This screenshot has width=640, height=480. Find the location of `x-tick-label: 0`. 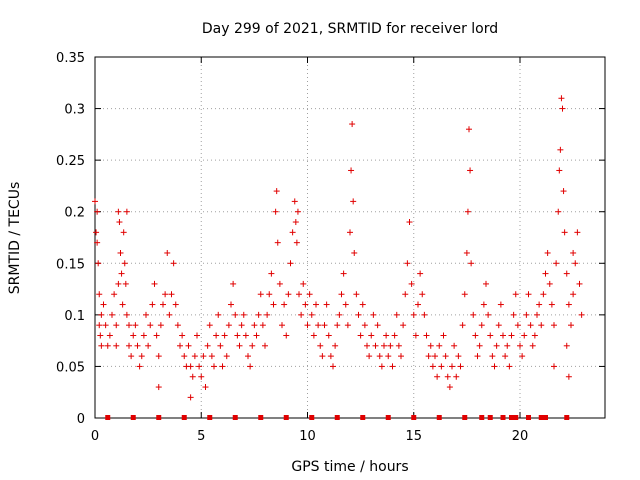

x-tick-label: 0 is located at coordinates (95, 436).